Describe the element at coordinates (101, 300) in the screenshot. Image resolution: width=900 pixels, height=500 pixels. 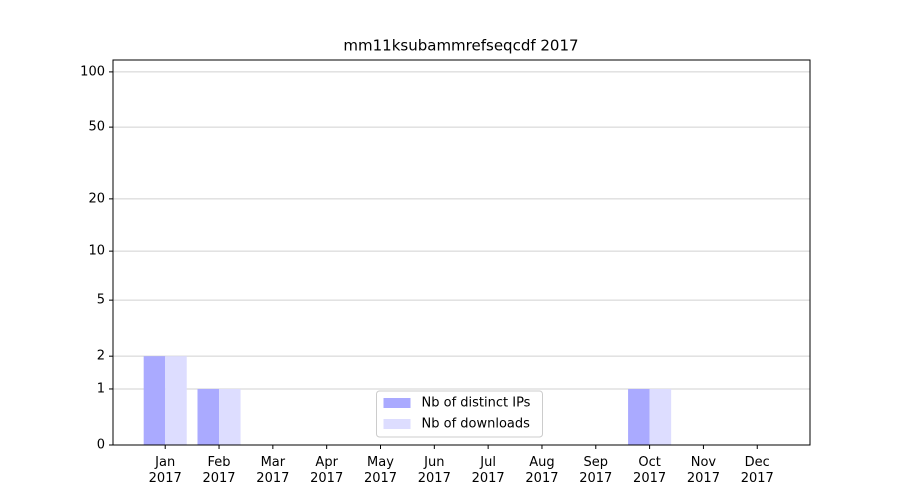
I see `y-tick-label: 5` at that location.